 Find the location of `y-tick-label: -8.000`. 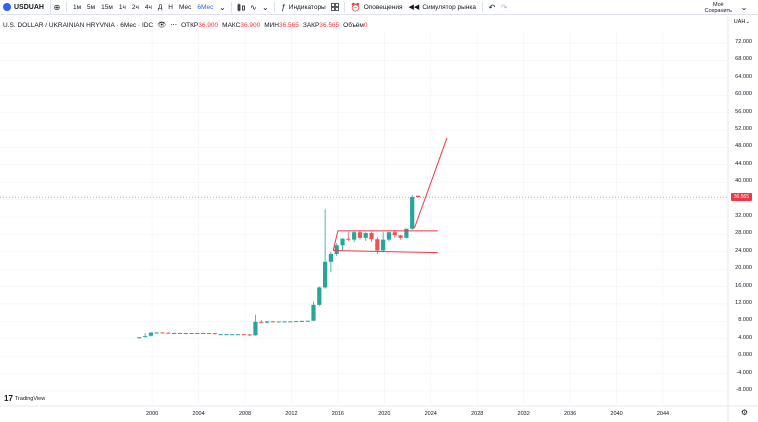

y-tick-label: -8.000 is located at coordinates (744, 389).